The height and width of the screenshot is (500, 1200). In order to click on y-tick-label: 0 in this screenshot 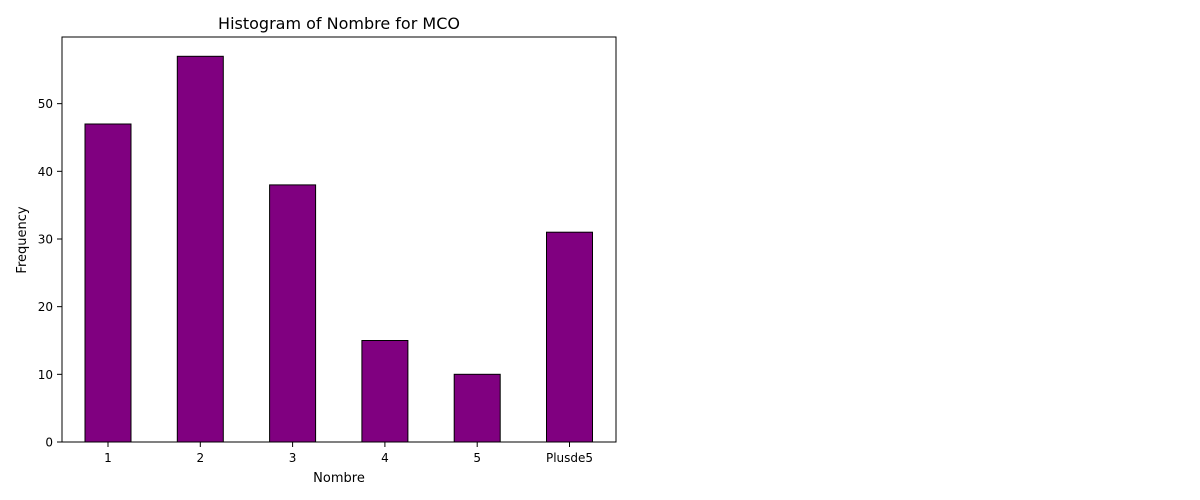, I will do `click(49, 443)`.